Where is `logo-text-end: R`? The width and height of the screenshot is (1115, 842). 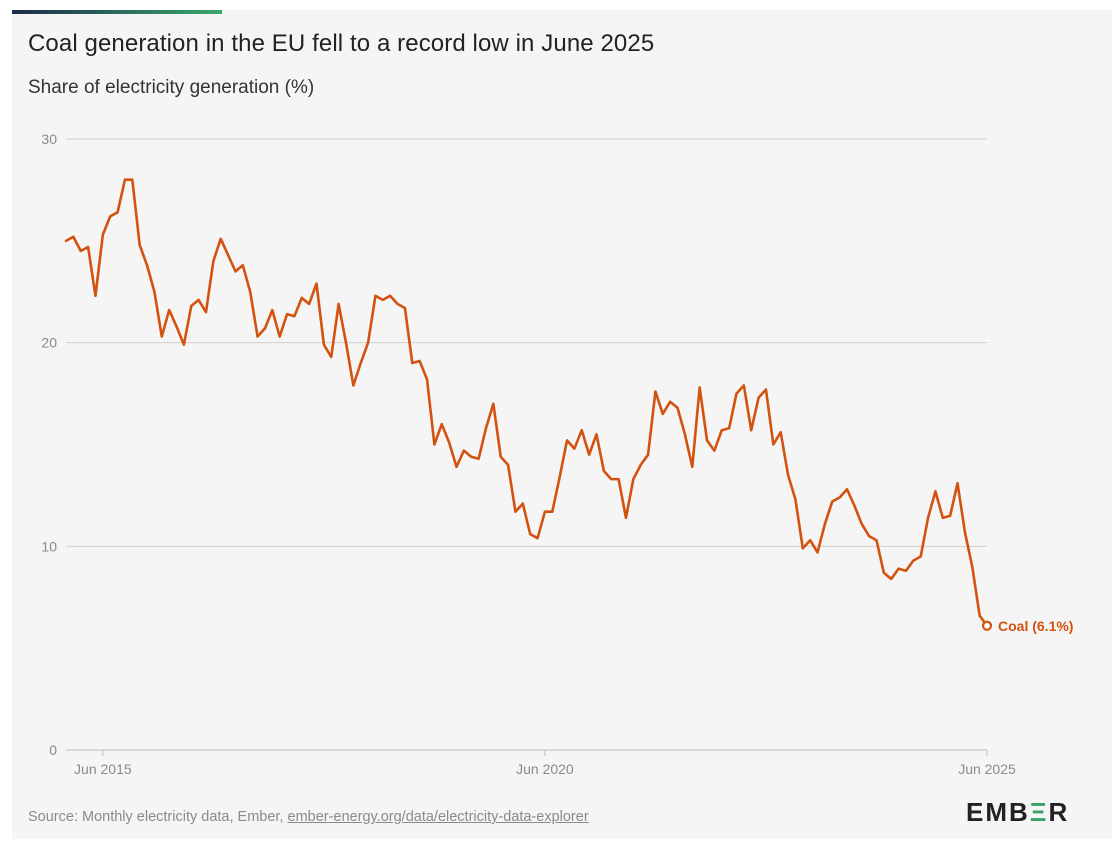
logo-text-end: R is located at coordinates (1059, 812).